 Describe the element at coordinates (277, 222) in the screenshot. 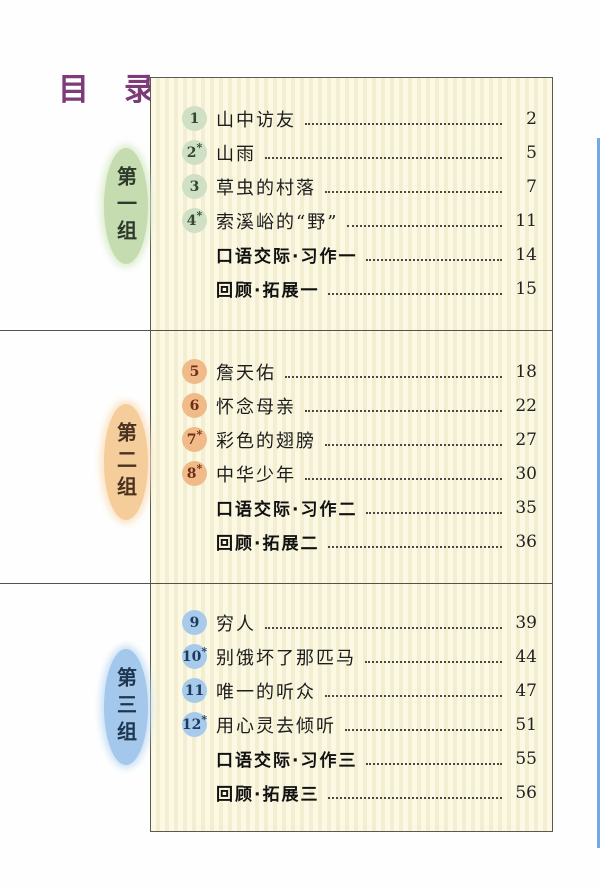

I see `lesson-title: 索溪峪的“野”` at that location.